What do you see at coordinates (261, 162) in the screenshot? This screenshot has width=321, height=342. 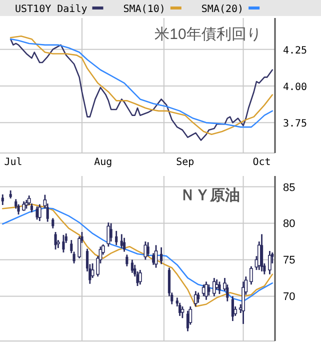 I see `x-tick-label: Oct` at bounding box center [261, 162].